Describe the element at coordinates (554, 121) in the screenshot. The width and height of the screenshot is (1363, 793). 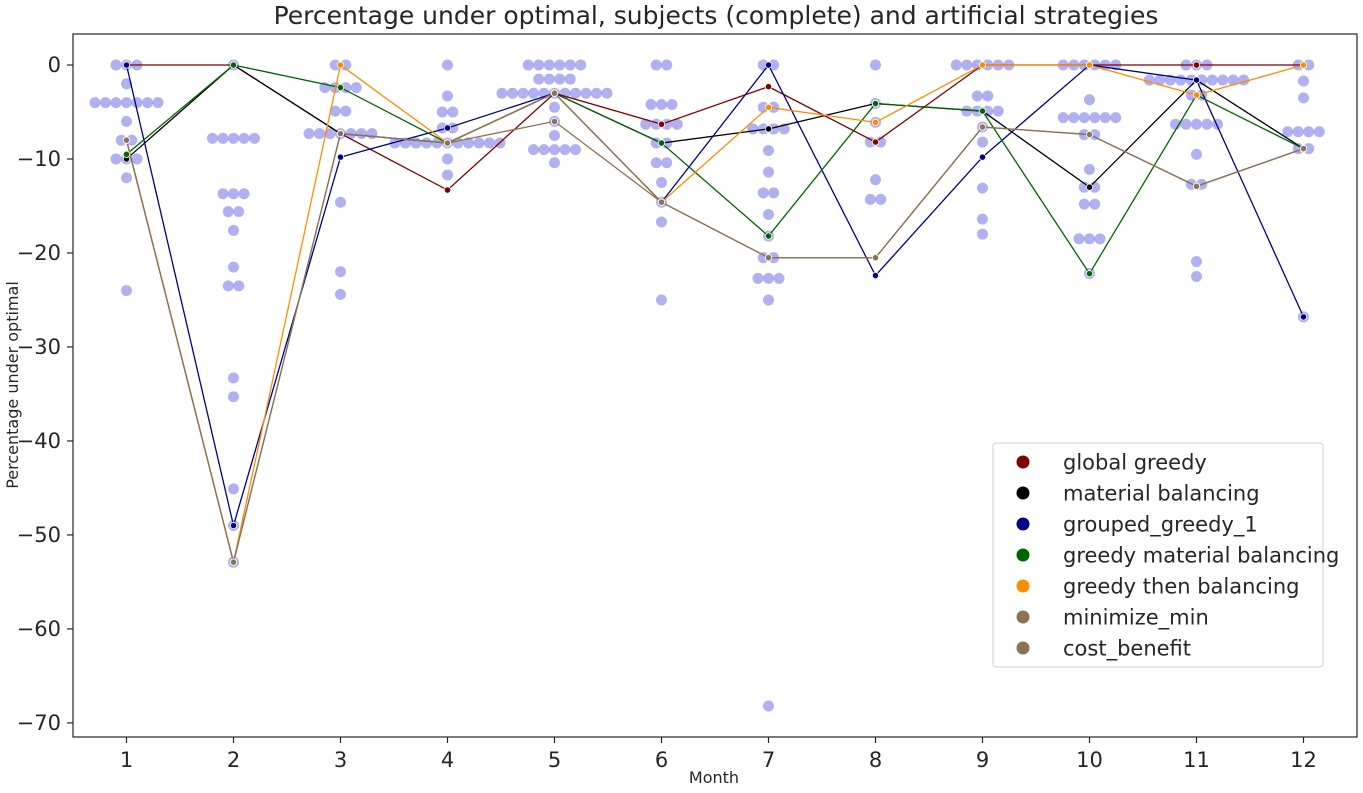
I see `series-point-minimize-min` at that location.